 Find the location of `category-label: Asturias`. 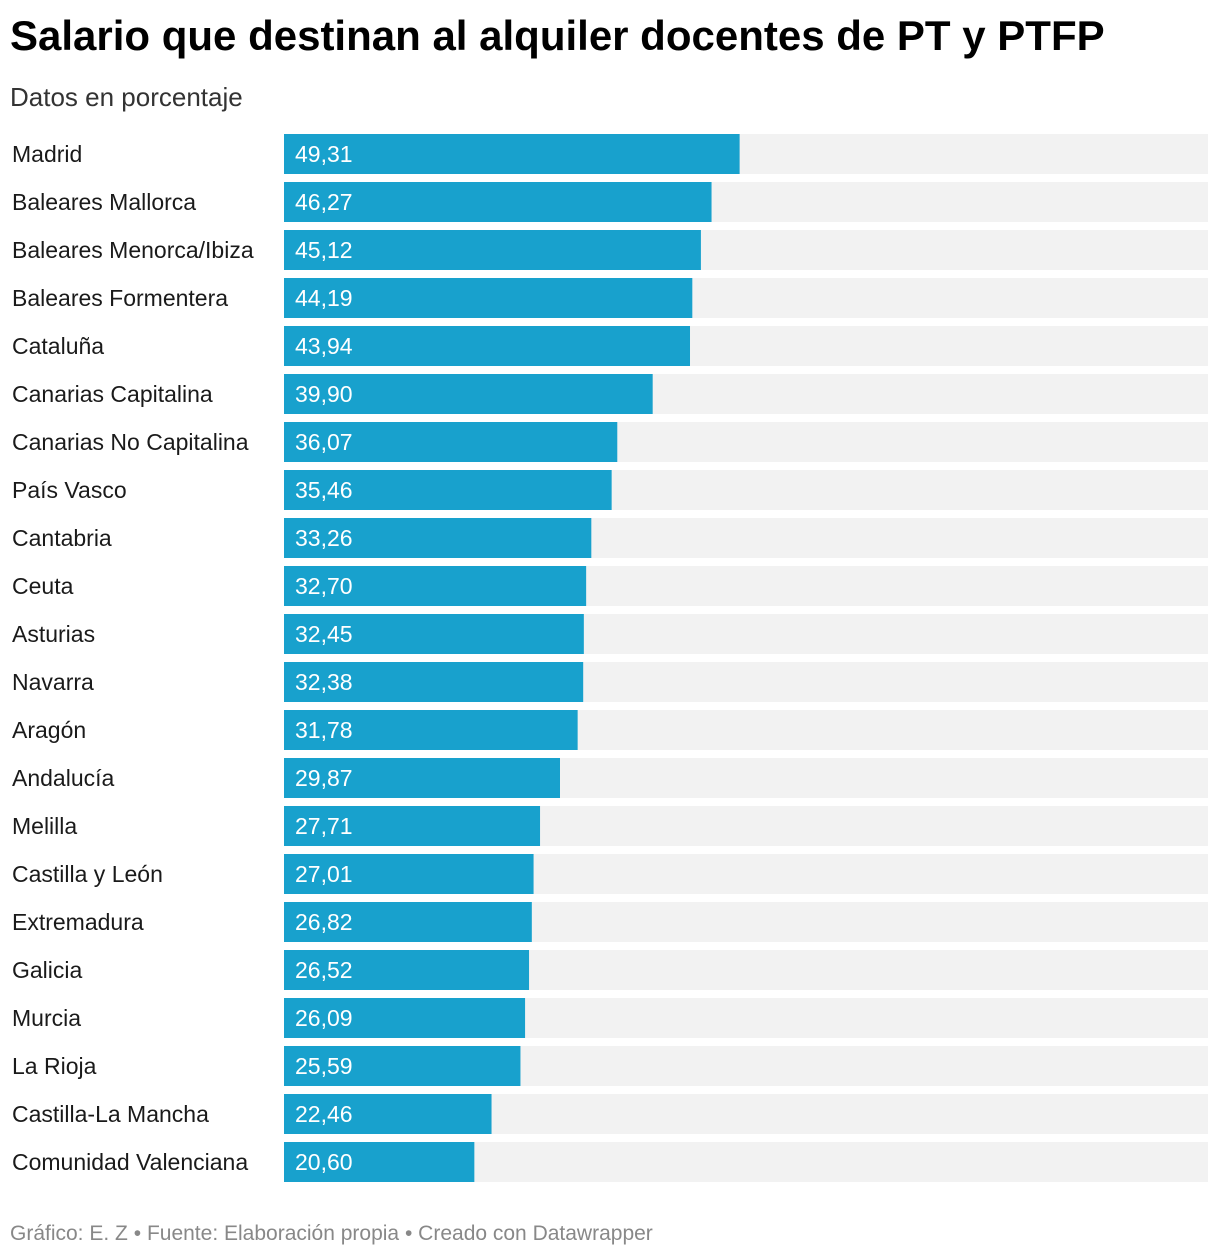

category-label: Asturias is located at coordinates (53, 634).